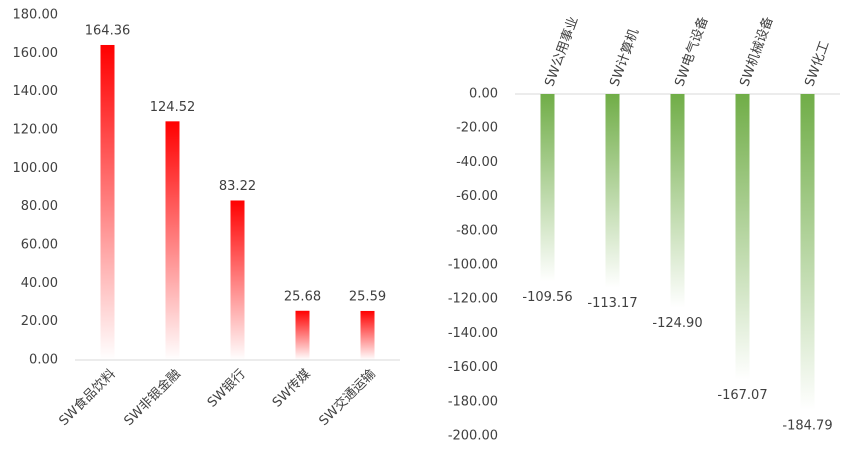 The height and width of the screenshot is (454, 865). Describe the element at coordinates (624, 58) in the screenshot. I see `x-tick-label: SW计算机` at that location.